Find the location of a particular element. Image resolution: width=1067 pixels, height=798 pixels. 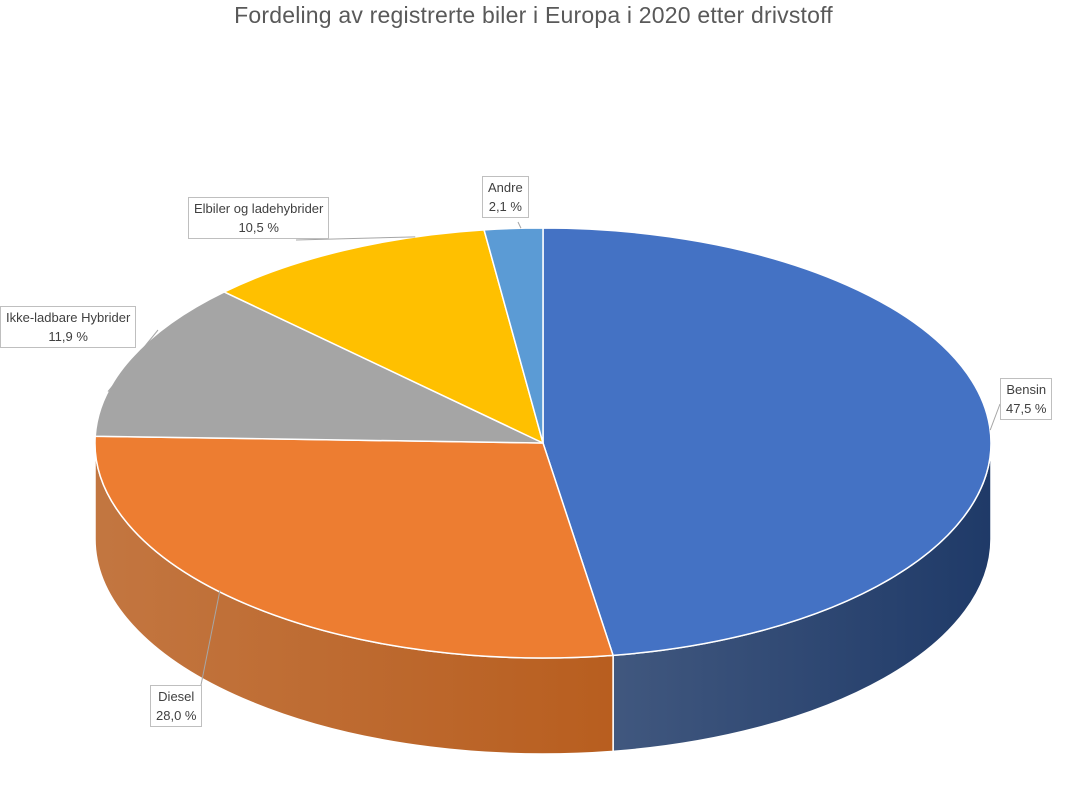

data-label-value: 11,9 % is located at coordinates (68, 336).